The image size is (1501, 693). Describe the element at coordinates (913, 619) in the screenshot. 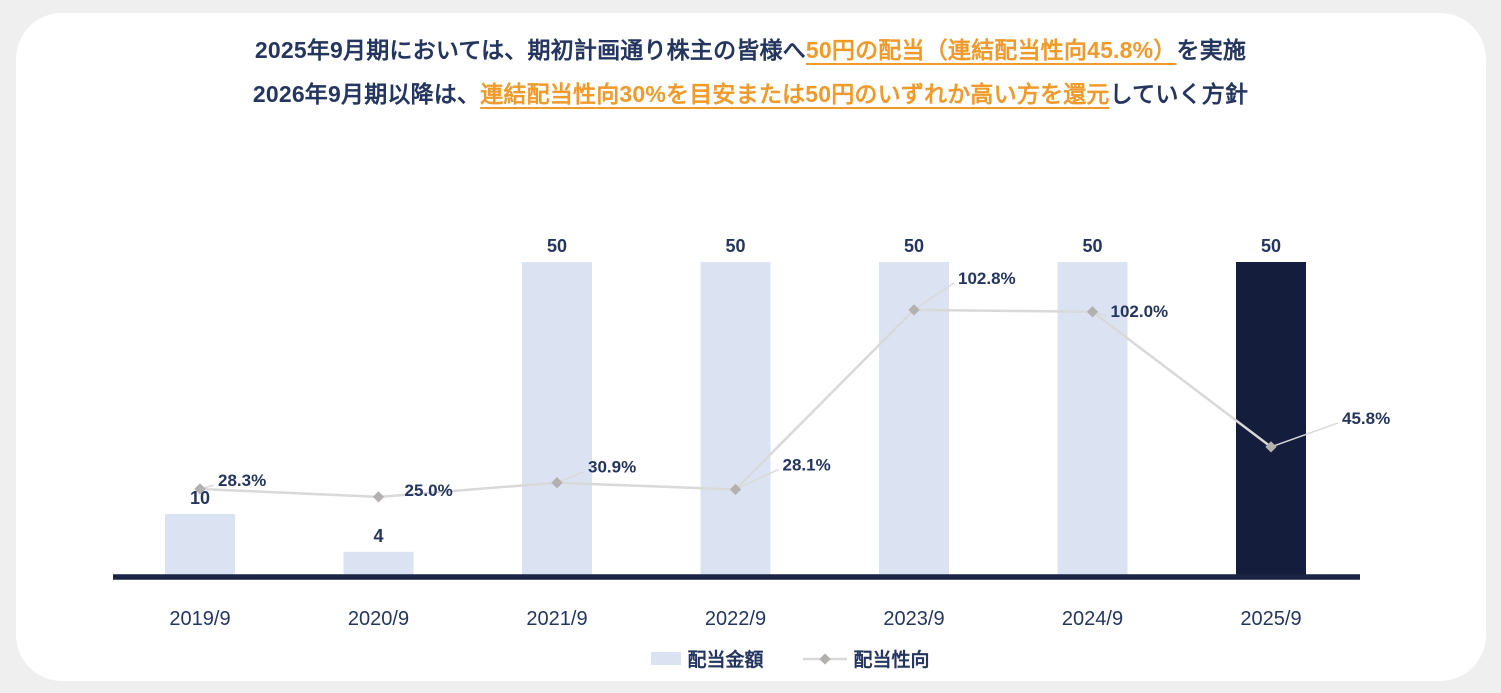

I see `x-axis-label-2023-9: 2023/9` at that location.